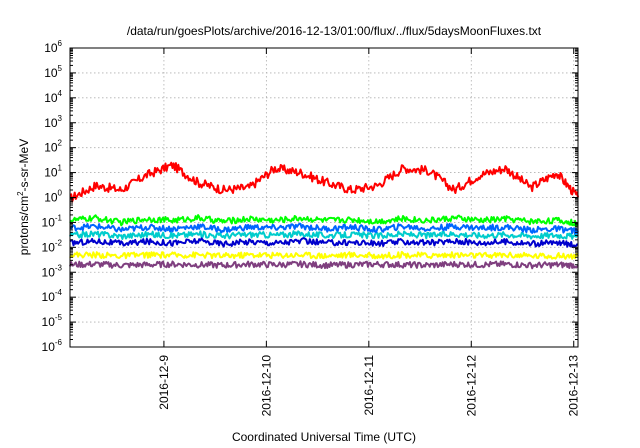 The image size is (640, 448). What do you see at coordinates (52, 296) in the screenshot?
I see `y-tick-label: 10⁻⁴` at bounding box center [52, 296].